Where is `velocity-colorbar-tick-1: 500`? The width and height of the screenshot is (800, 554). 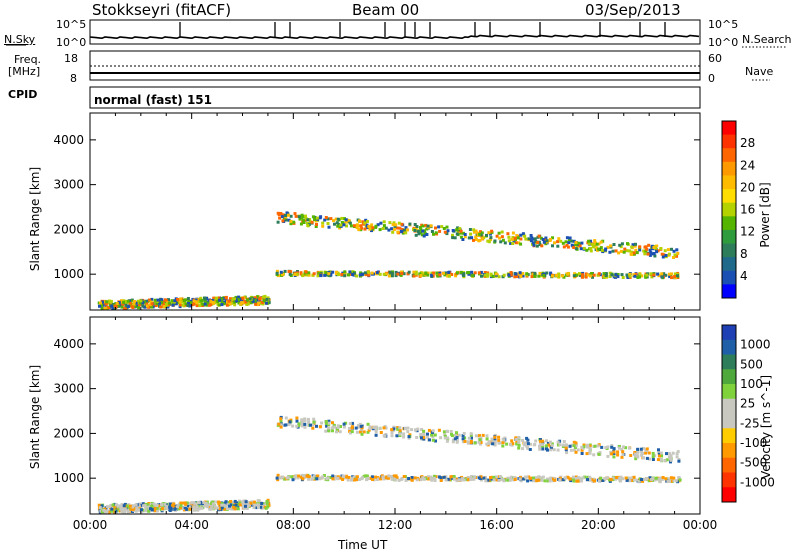 velocity-colorbar-tick-1: 500 is located at coordinates (751, 364).